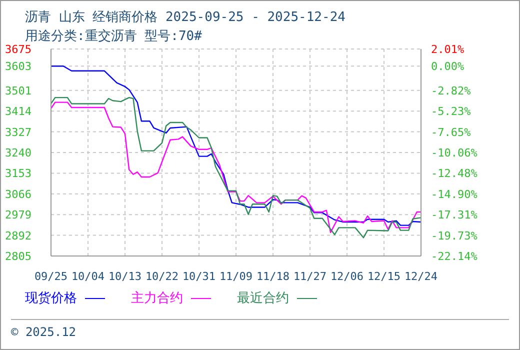  I want to click on y2-tick-label: -5.23%, so click(451, 111).